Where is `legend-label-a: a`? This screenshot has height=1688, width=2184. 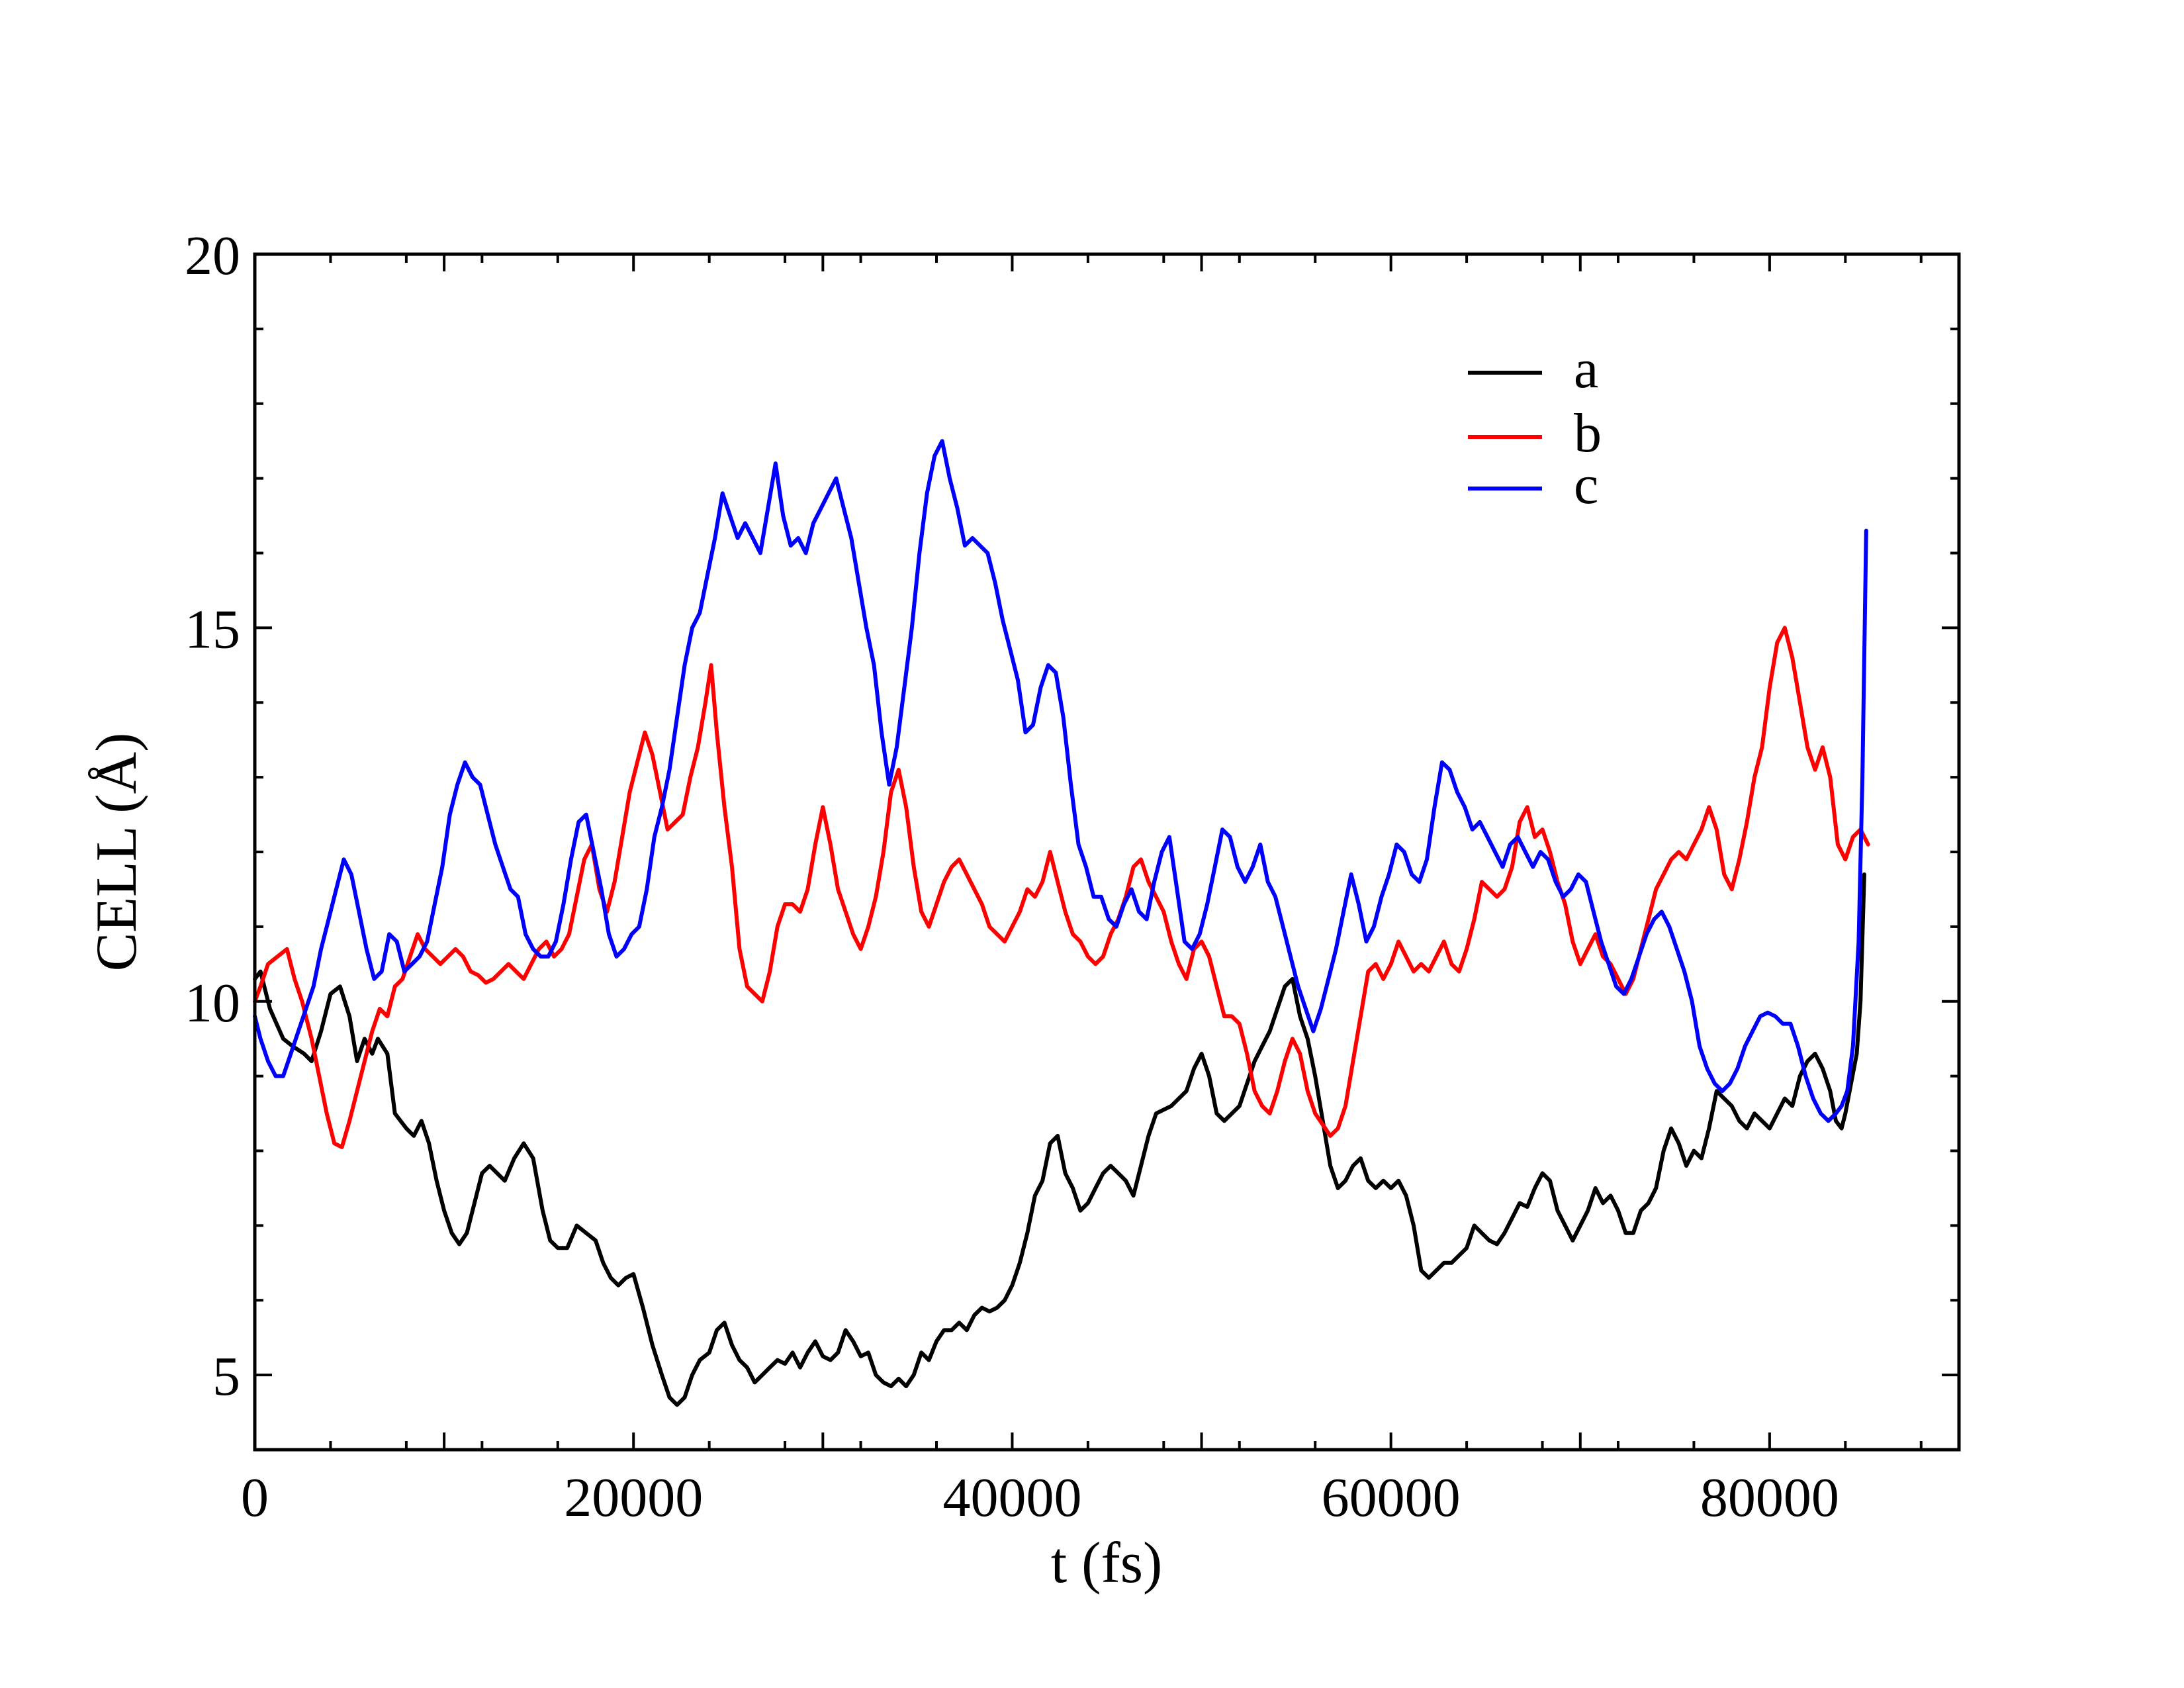 legend-label-a: a is located at coordinates (1586, 369).